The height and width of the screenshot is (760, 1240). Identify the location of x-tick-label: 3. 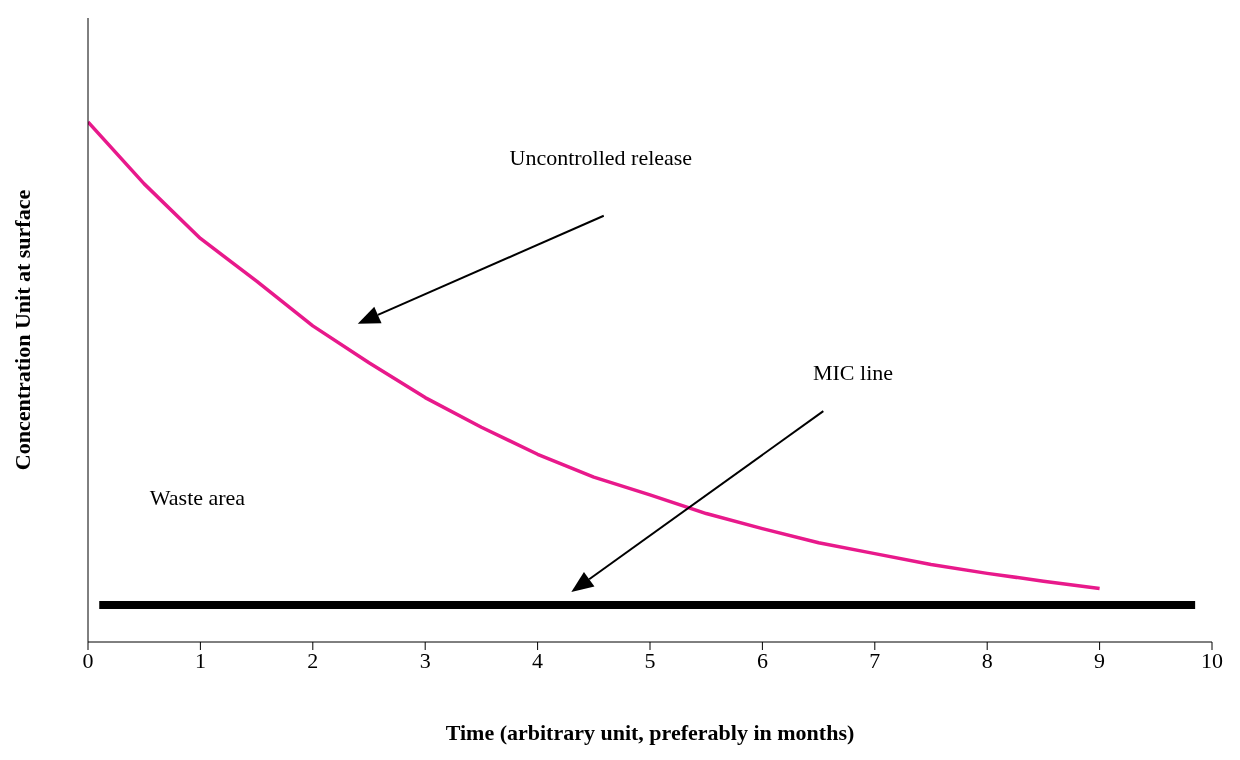
(425, 660).